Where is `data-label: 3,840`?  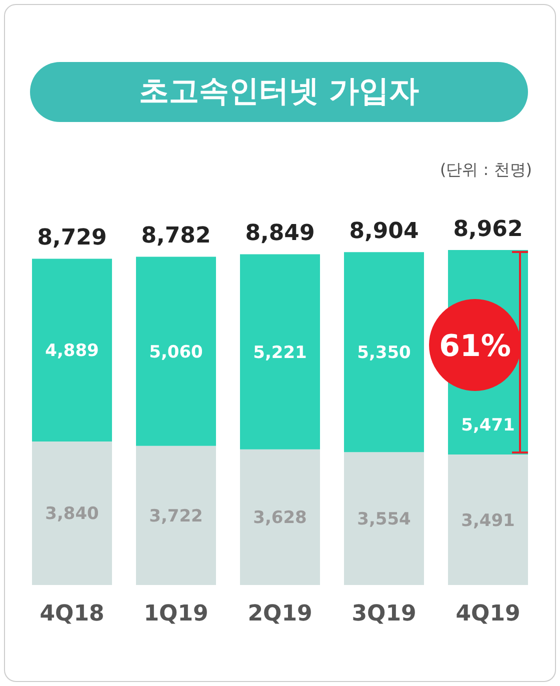 data-label: 3,840 is located at coordinates (72, 514).